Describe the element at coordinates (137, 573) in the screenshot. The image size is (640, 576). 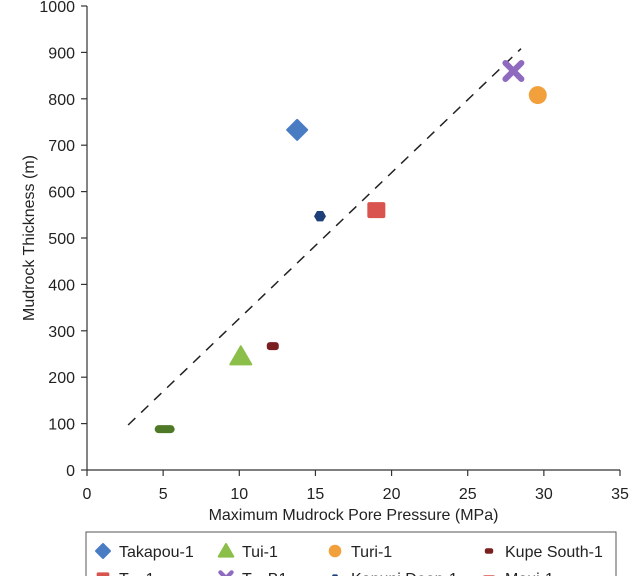
I see `legend-label: T...-1` at that location.